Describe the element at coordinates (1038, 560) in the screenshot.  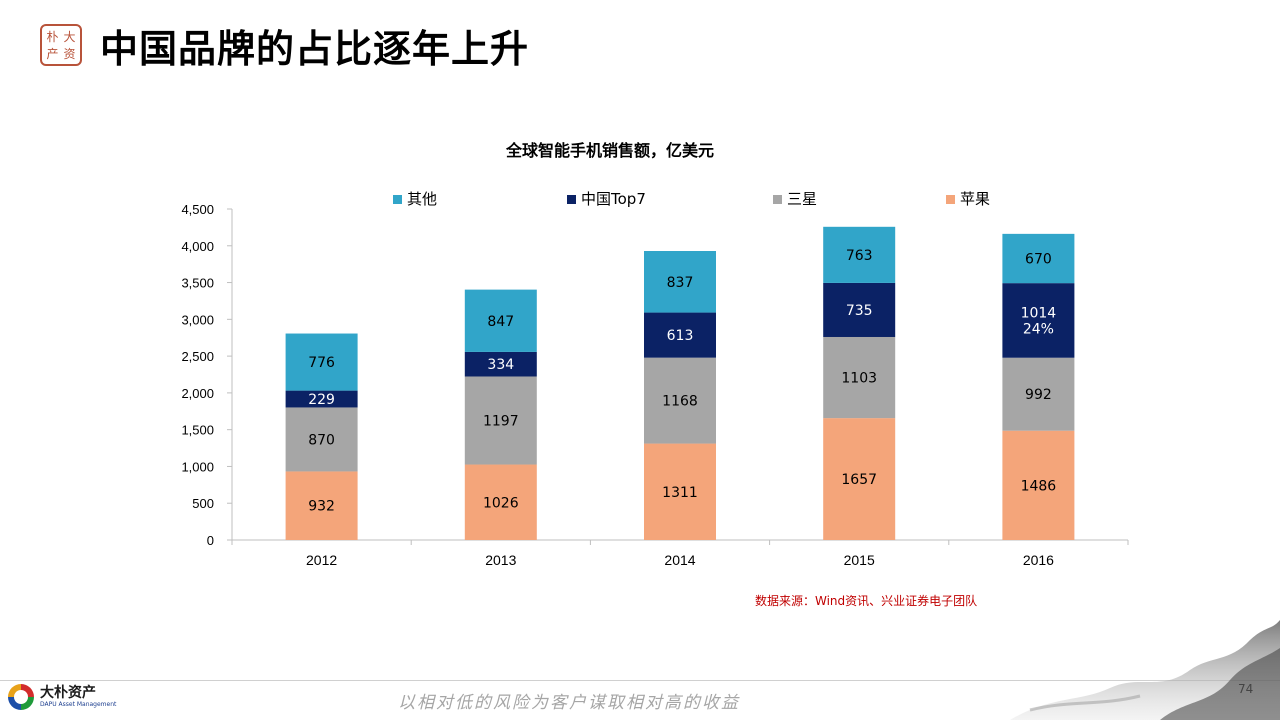
I see `x-tick-label: 2016` at that location.